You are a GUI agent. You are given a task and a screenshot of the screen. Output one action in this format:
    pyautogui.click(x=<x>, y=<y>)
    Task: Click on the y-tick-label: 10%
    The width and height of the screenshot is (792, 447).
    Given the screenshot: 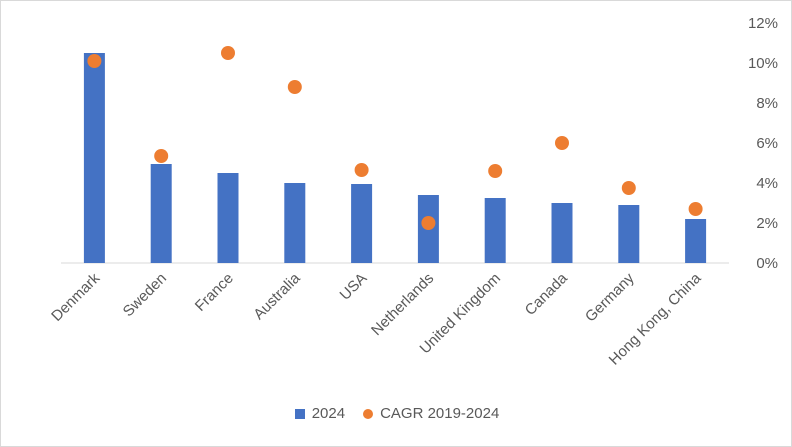 What is the action you would take?
    pyautogui.click(x=763, y=63)
    